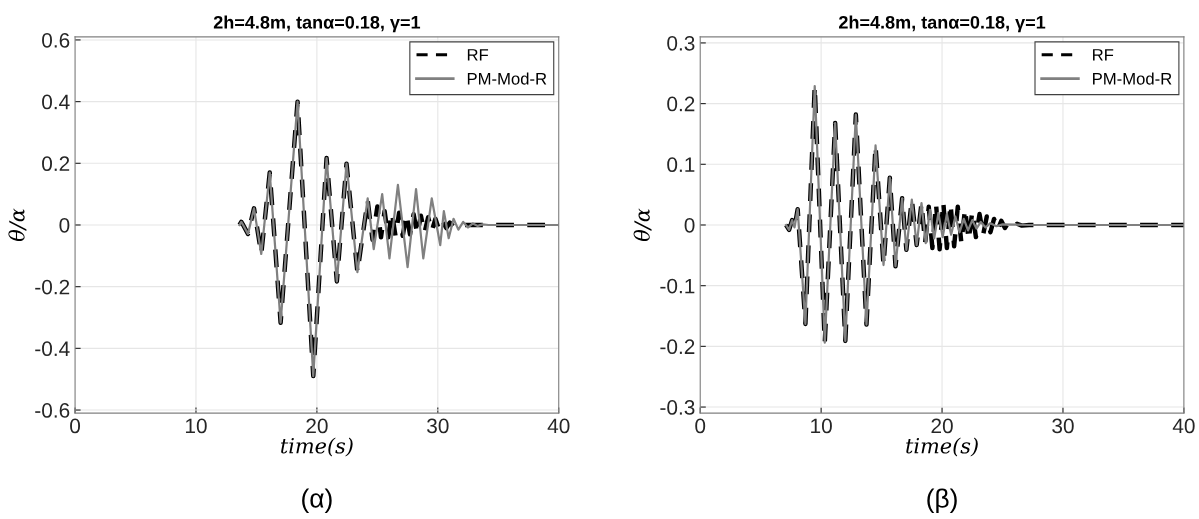 This screenshot has width=1199, height=519. I want to click on y-tick-label: -0.1, so click(677, 286).